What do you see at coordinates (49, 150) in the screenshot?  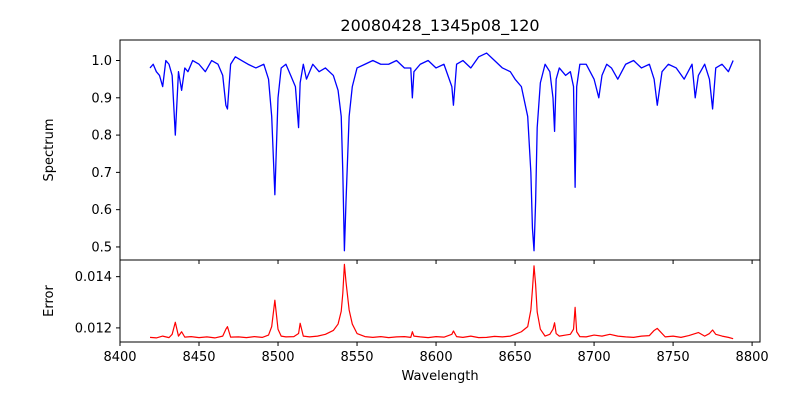 I see `spectrum-y-axis-label: Spectrum` at bounding box center [49, 150].